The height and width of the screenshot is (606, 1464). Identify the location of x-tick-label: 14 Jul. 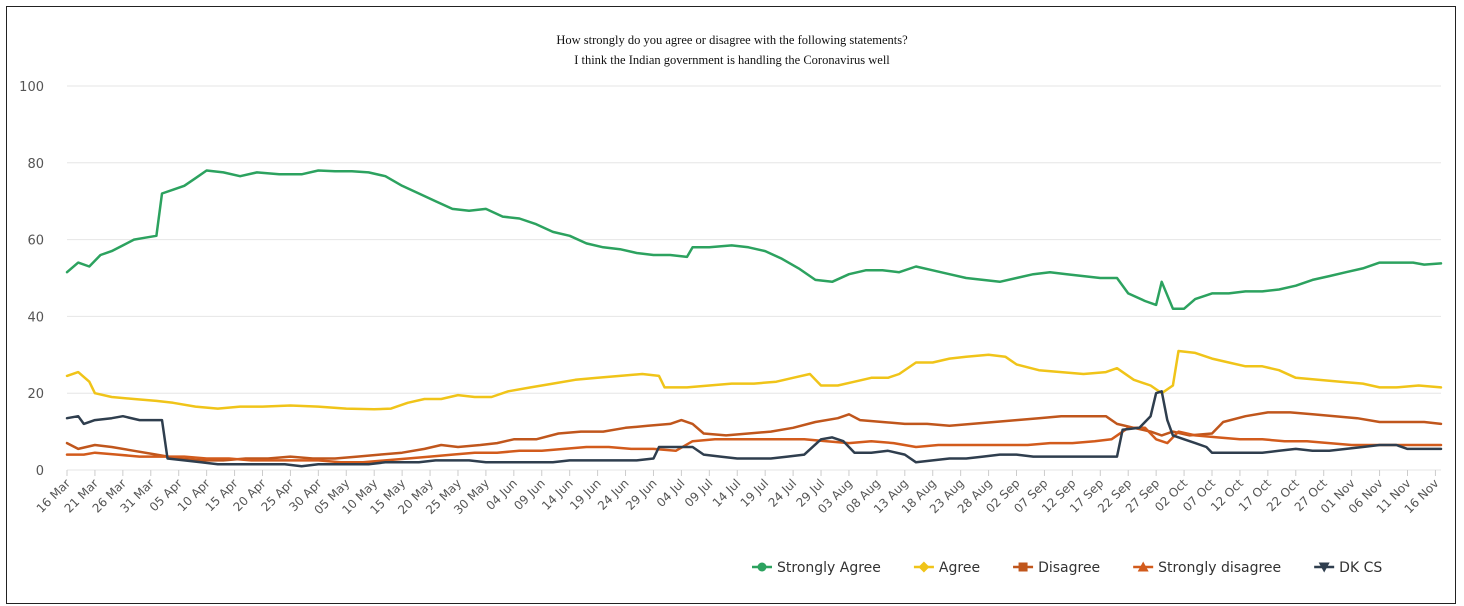
(727, 493).